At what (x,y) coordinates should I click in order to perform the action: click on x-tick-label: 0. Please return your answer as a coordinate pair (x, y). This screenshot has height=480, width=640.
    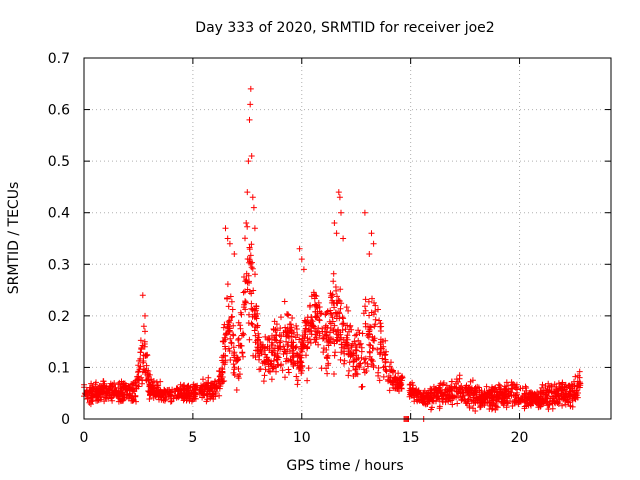
    Looking at the image, I should click on (84, 438).